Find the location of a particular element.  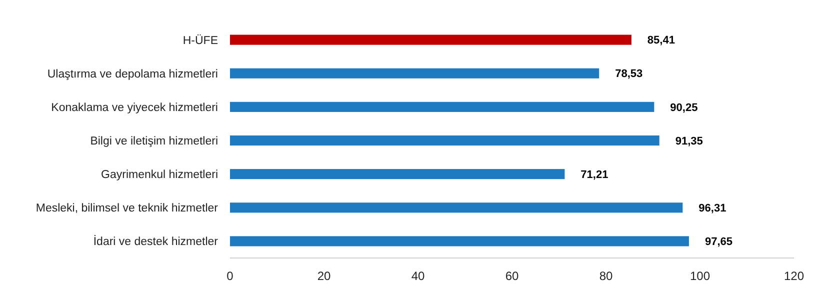

y-tick-label: İdari ve destek hizmetler is located at coordinates (155, 241).